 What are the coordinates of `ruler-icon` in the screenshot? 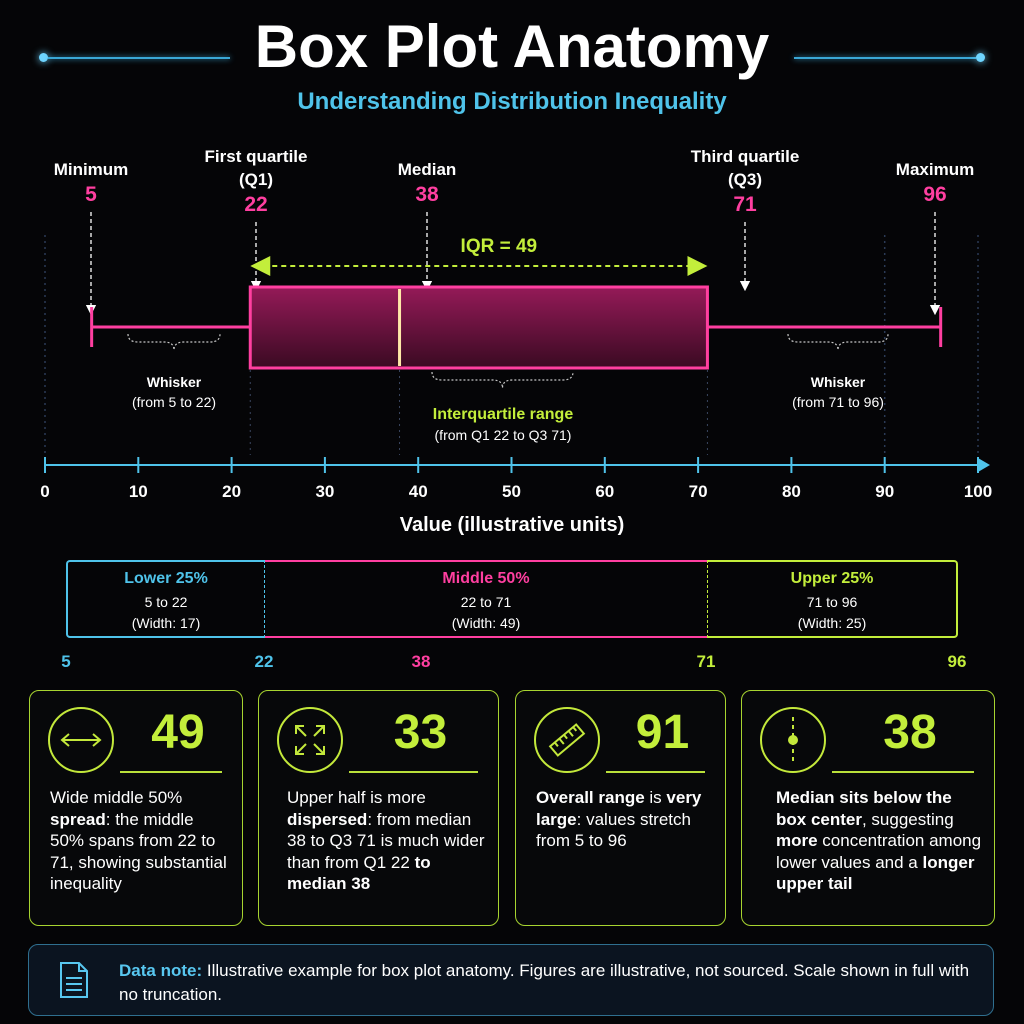 It's located at (567, 740).